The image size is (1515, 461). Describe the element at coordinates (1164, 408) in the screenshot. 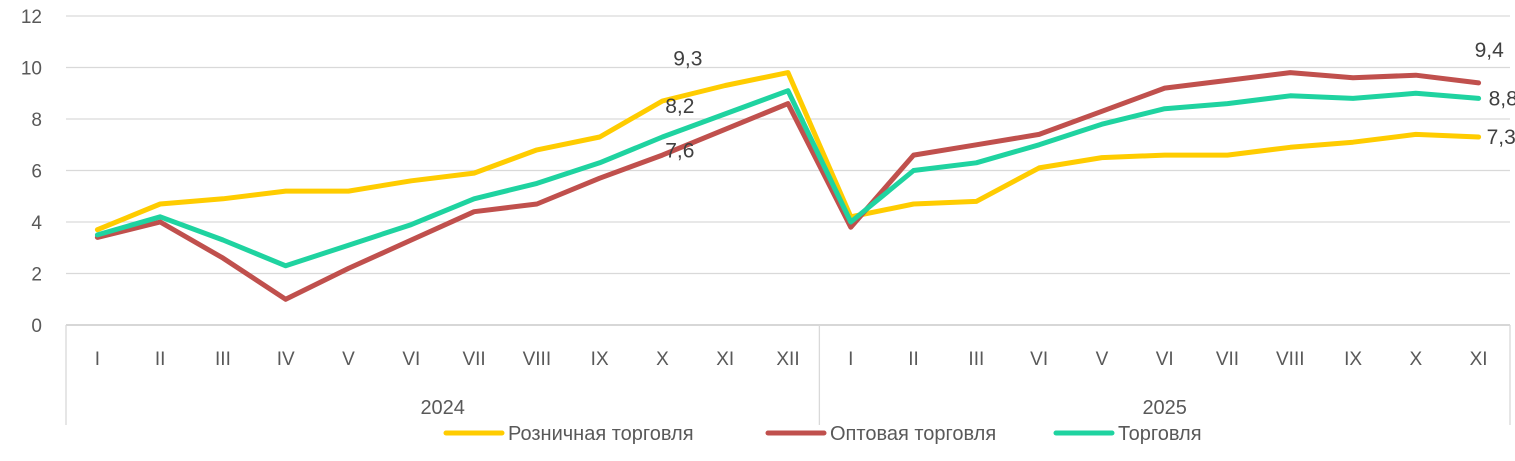

I see `year-group-label: 2025` at that location.